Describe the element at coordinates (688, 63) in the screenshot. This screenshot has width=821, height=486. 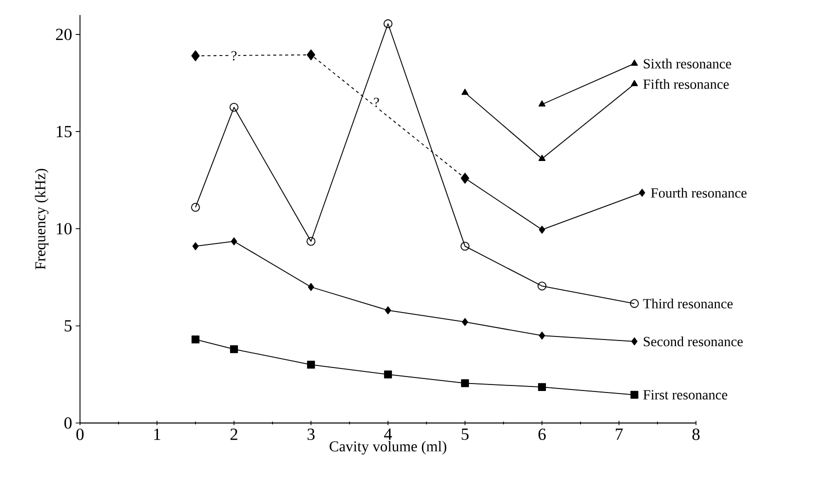
I see `series-label: Sixth resonance` at that location.